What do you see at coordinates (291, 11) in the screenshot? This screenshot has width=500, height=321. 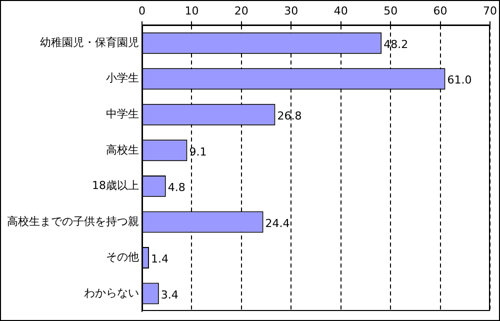 I see `x-tick-label: 30` at bounding box center [291, 11].